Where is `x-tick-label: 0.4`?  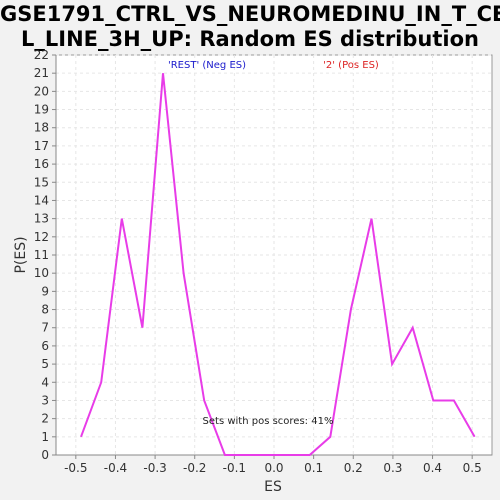
x-tick-label: 0.4 is located at coordinates (432, 468).